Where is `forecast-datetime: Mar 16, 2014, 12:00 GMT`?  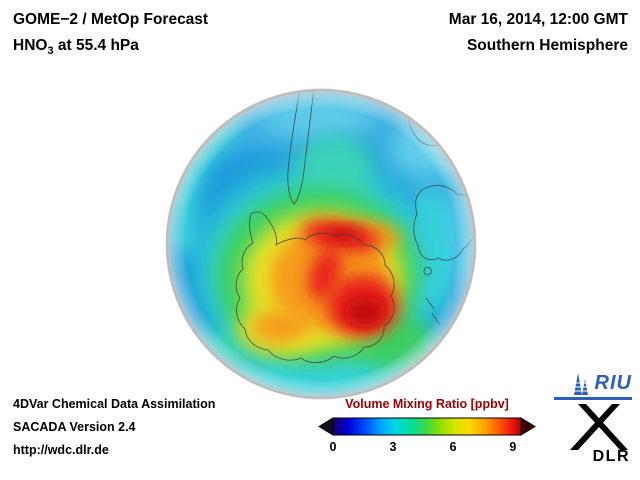 forecast-datetime: Mar 16, 2014, 12:00 GMT is located at coordinates (538, 19).